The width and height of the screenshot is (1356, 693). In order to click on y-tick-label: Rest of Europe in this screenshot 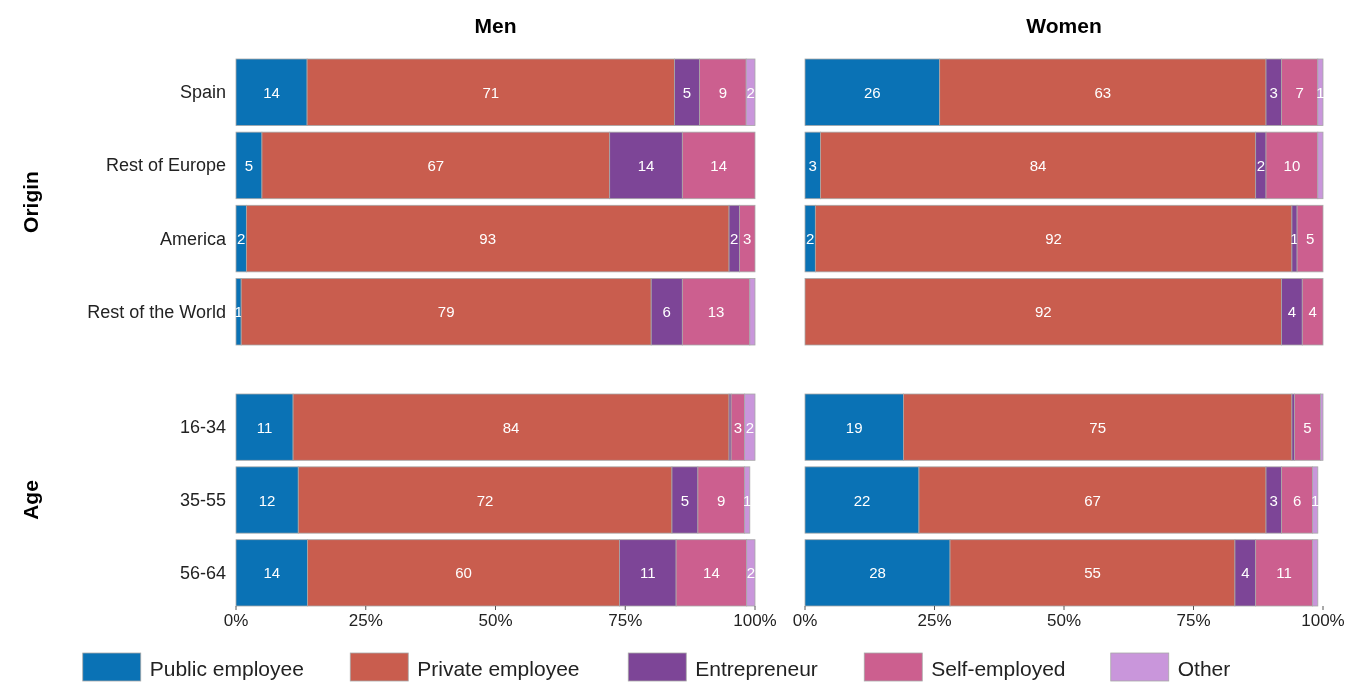, I will do `click(165, 165)`.